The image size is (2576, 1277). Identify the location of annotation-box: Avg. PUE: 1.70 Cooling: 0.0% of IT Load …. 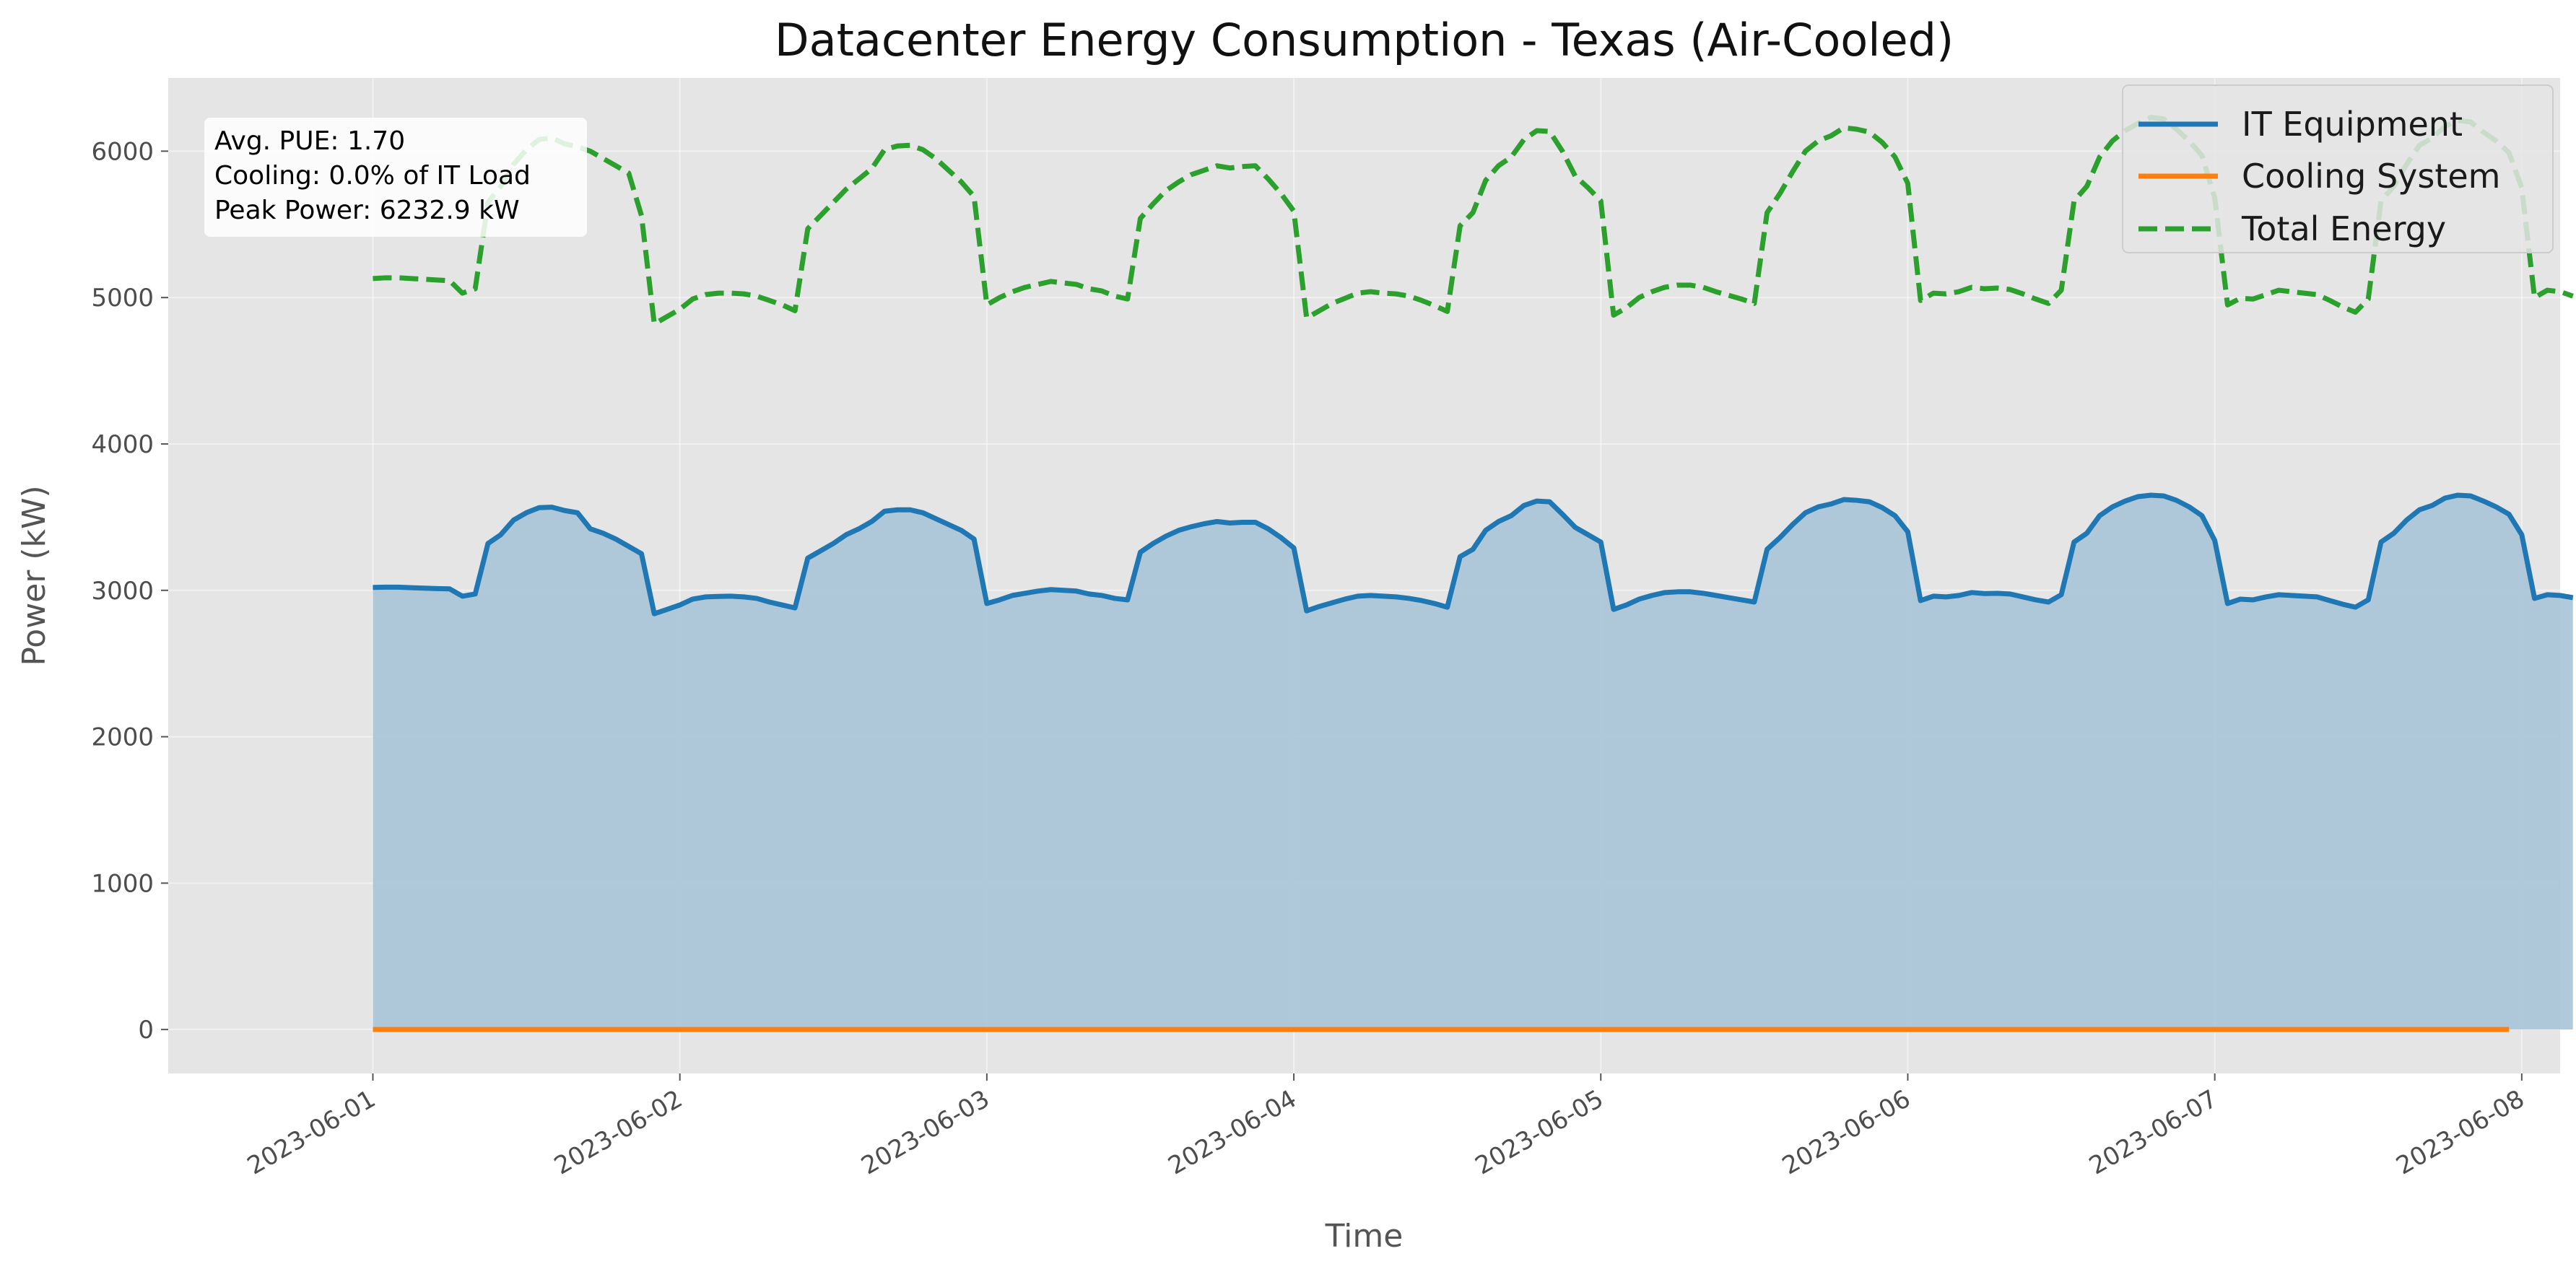
(395, 177).